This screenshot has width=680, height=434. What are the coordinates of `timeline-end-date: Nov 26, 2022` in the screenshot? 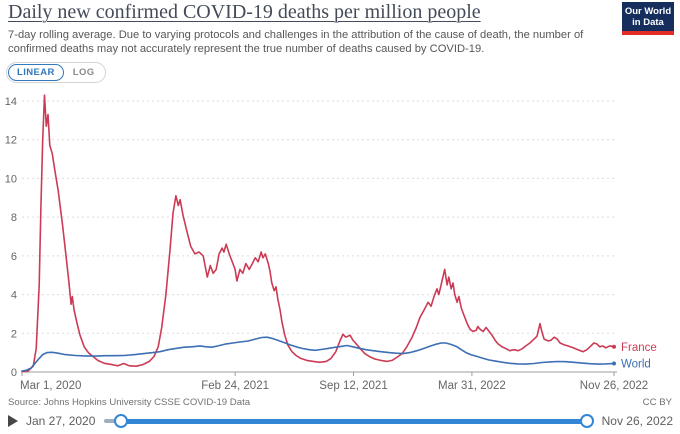 It's located at (637, 421).